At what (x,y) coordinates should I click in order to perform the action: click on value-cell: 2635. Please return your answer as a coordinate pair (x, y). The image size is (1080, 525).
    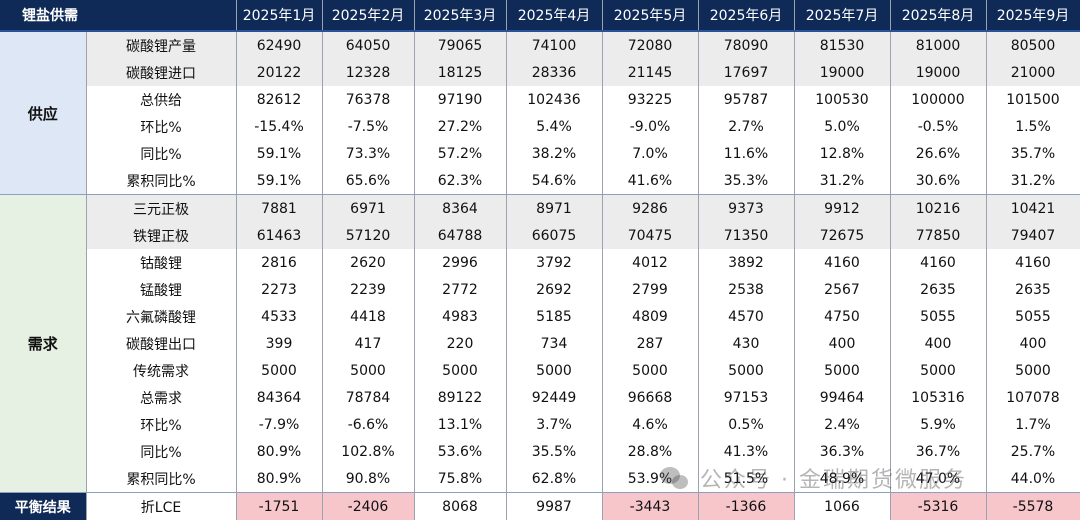
    Looking at the image, I should click on (1033, 289).